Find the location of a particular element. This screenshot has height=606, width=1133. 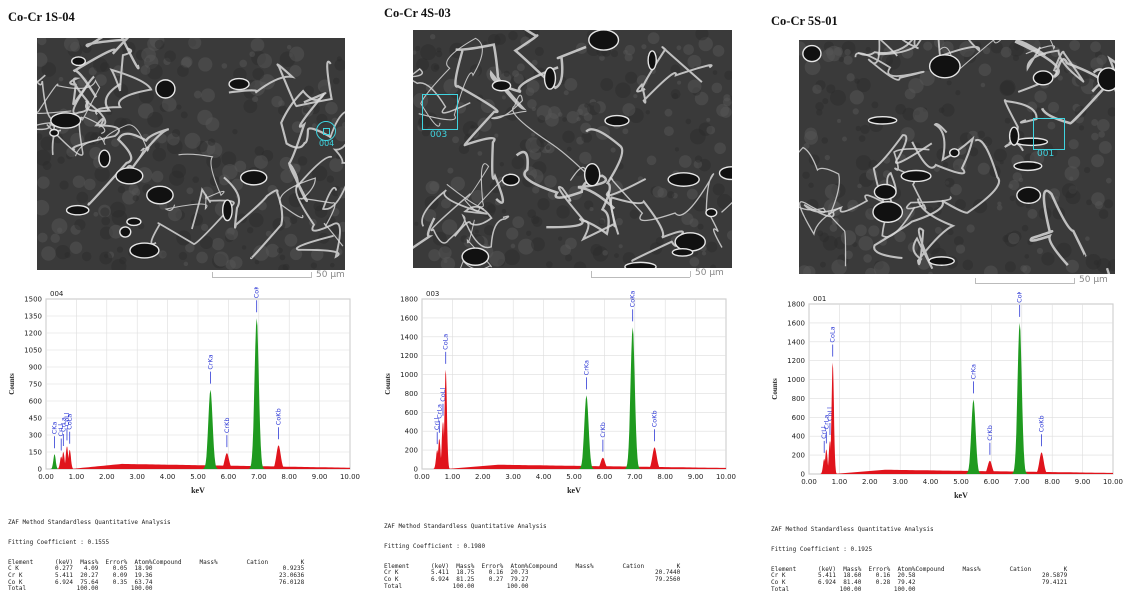

eds-table-cell: Atom% is located at coordinates (140, 562).